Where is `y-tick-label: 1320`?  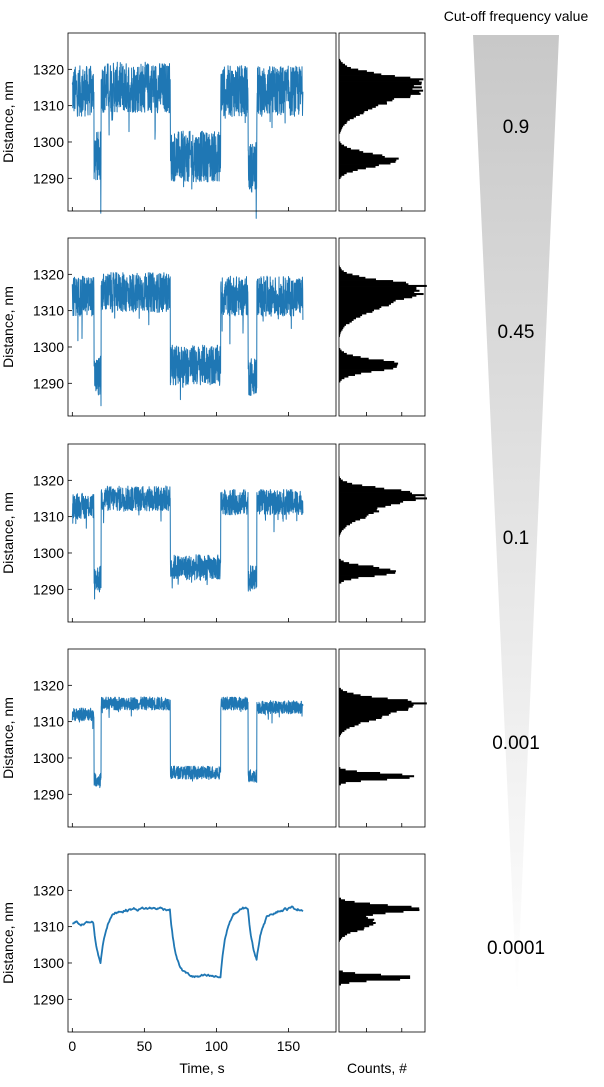
y-tick-label: 1320 is located at coordinates (48, 274).